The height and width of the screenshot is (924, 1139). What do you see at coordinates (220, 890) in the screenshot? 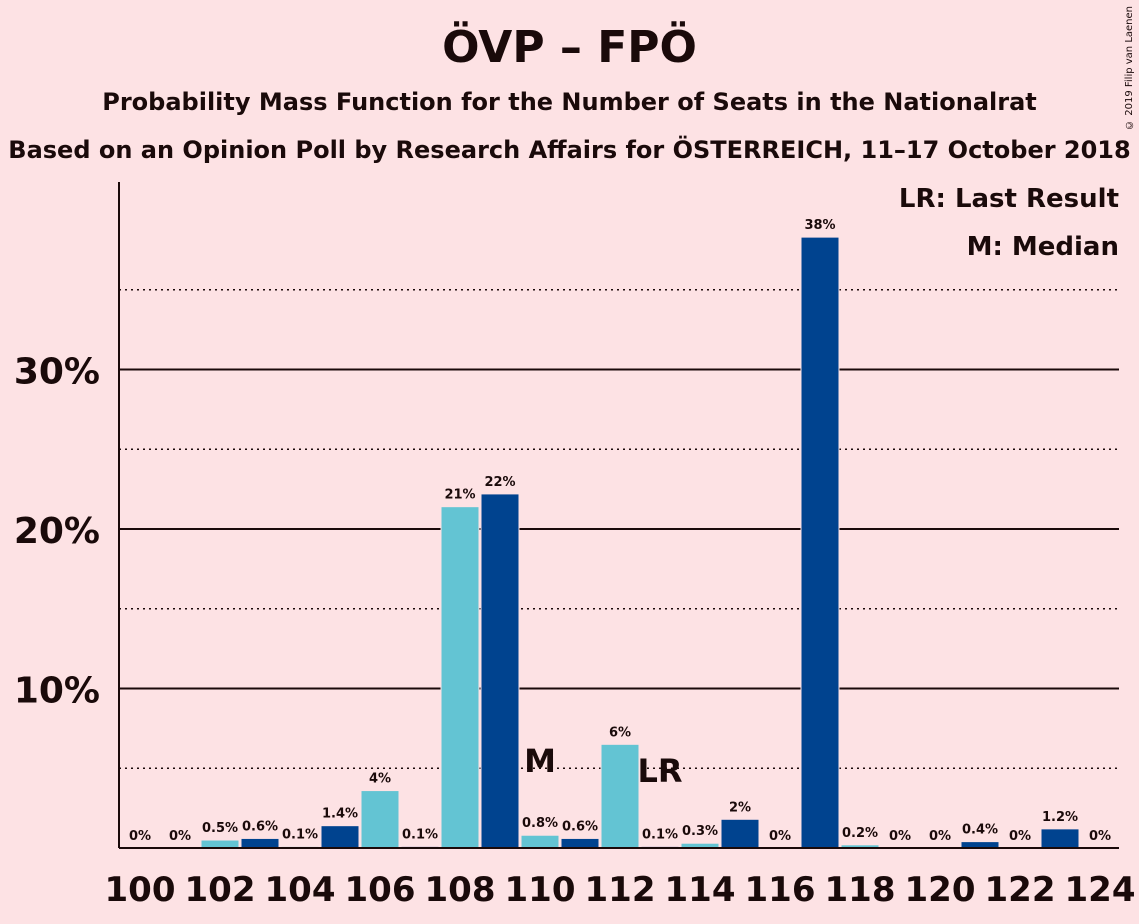
I see `x-tick-label: 102` at bounding box center [220, 890].